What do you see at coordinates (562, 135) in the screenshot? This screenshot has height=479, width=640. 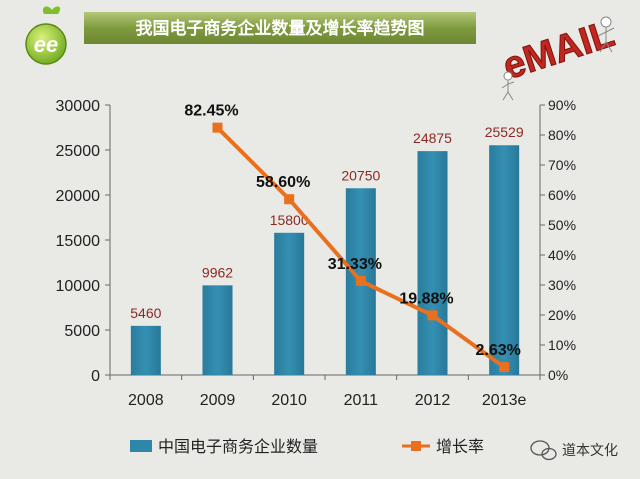 I see `right-tick-label: 80%` at bounding box center [562, 135].